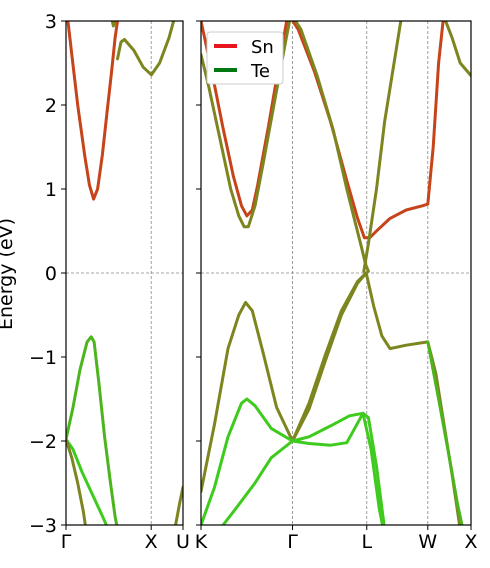 This screenshot has height=568, width=490. I want to click on y-tick-label-4: −1, so click(43, 358).